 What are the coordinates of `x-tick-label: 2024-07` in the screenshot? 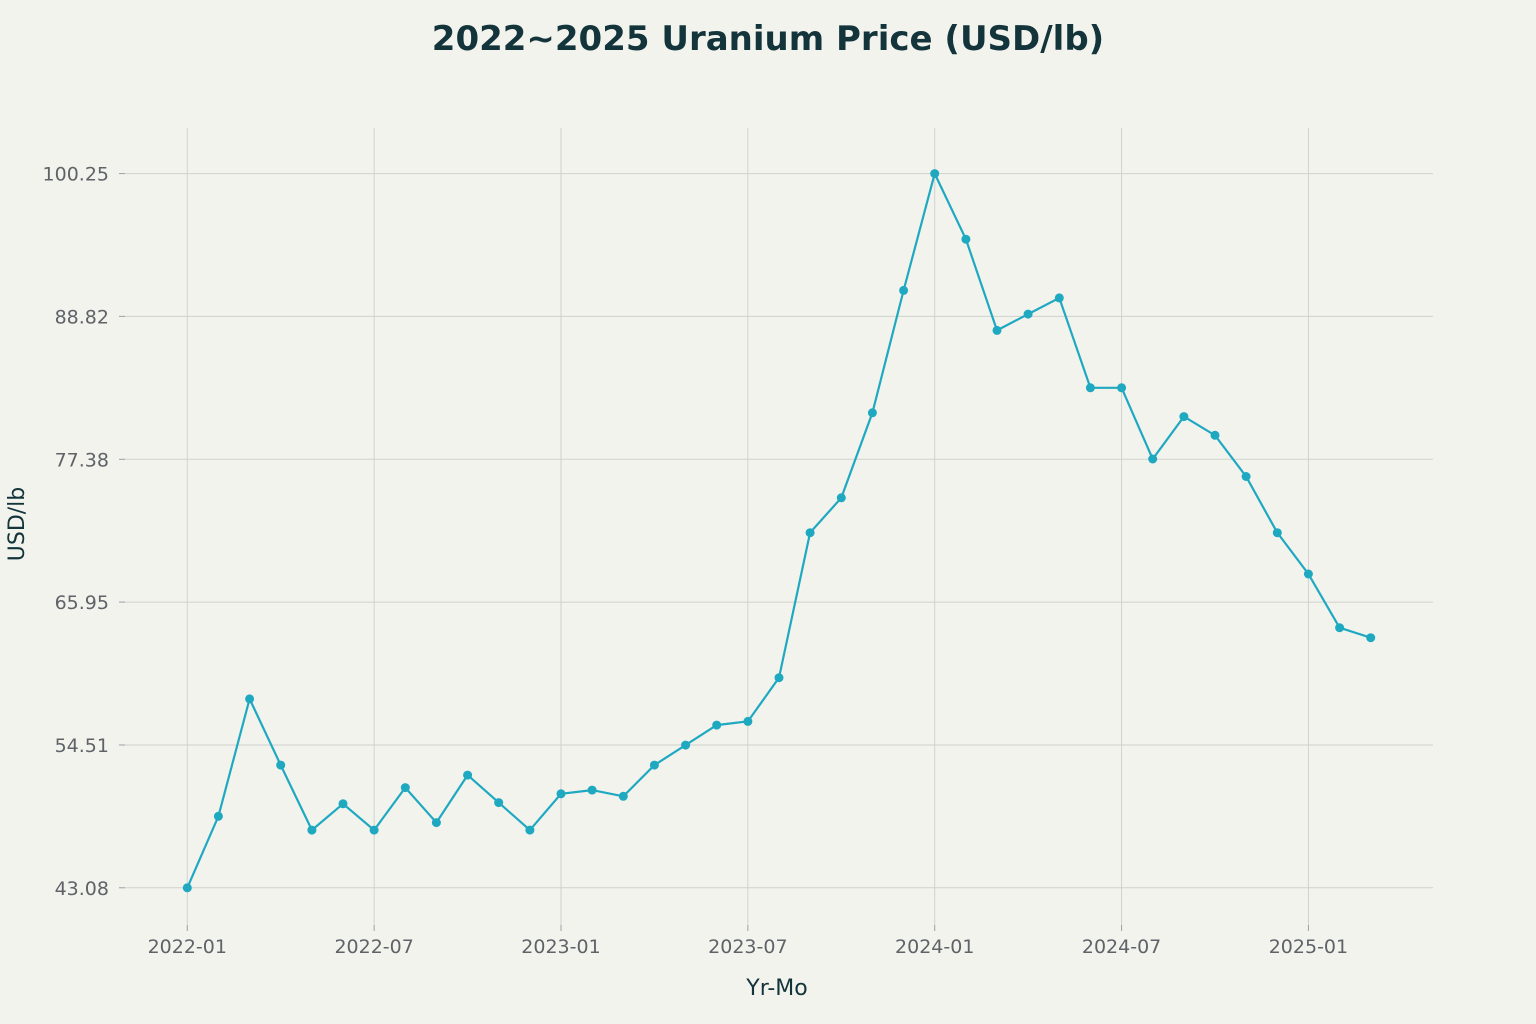 It's located at (1121, 947).